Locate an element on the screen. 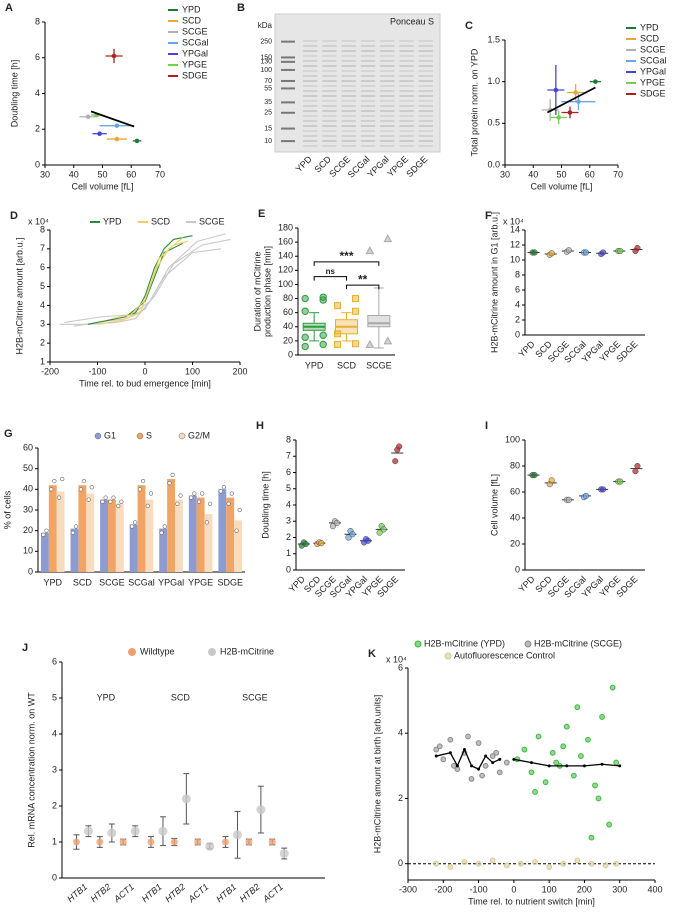 This screenshot has width=683, height=914. panel-letter: B is located at coordinates (241, 8).